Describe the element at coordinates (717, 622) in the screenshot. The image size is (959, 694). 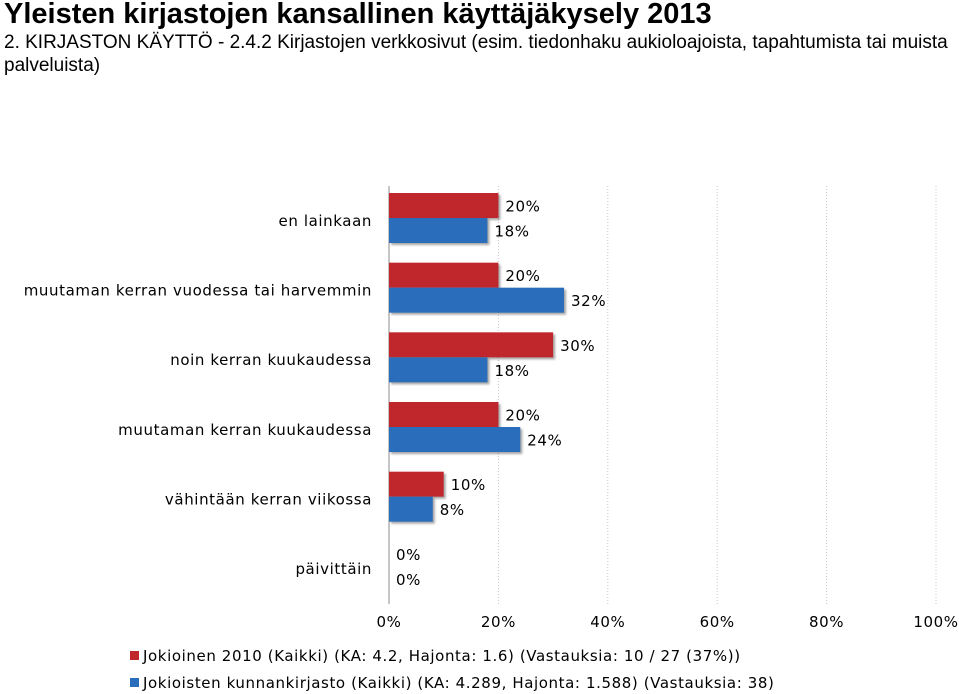
I see `x-tick-label: 60%` at that location.